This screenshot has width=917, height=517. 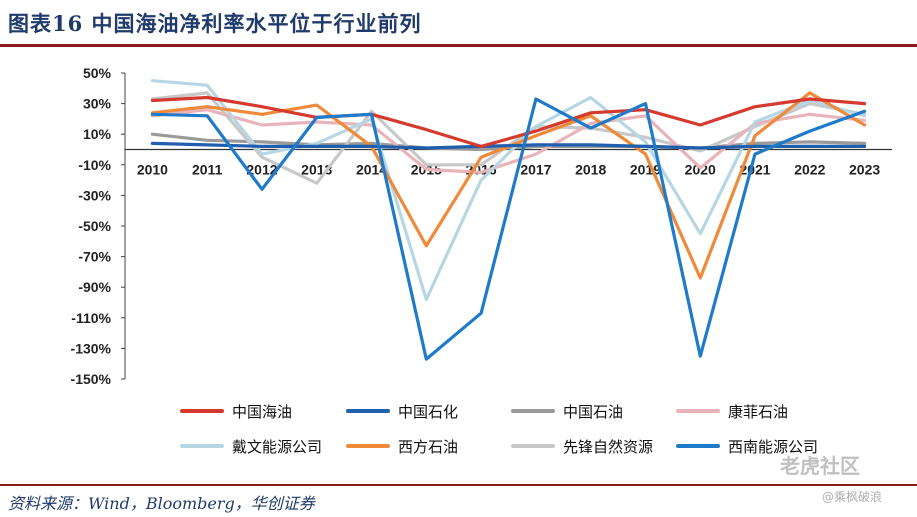 What do you see at coordinates (94, 257) in the screenshot?
I see `y-tick-label: -70%` at bounding box center [94, 257].